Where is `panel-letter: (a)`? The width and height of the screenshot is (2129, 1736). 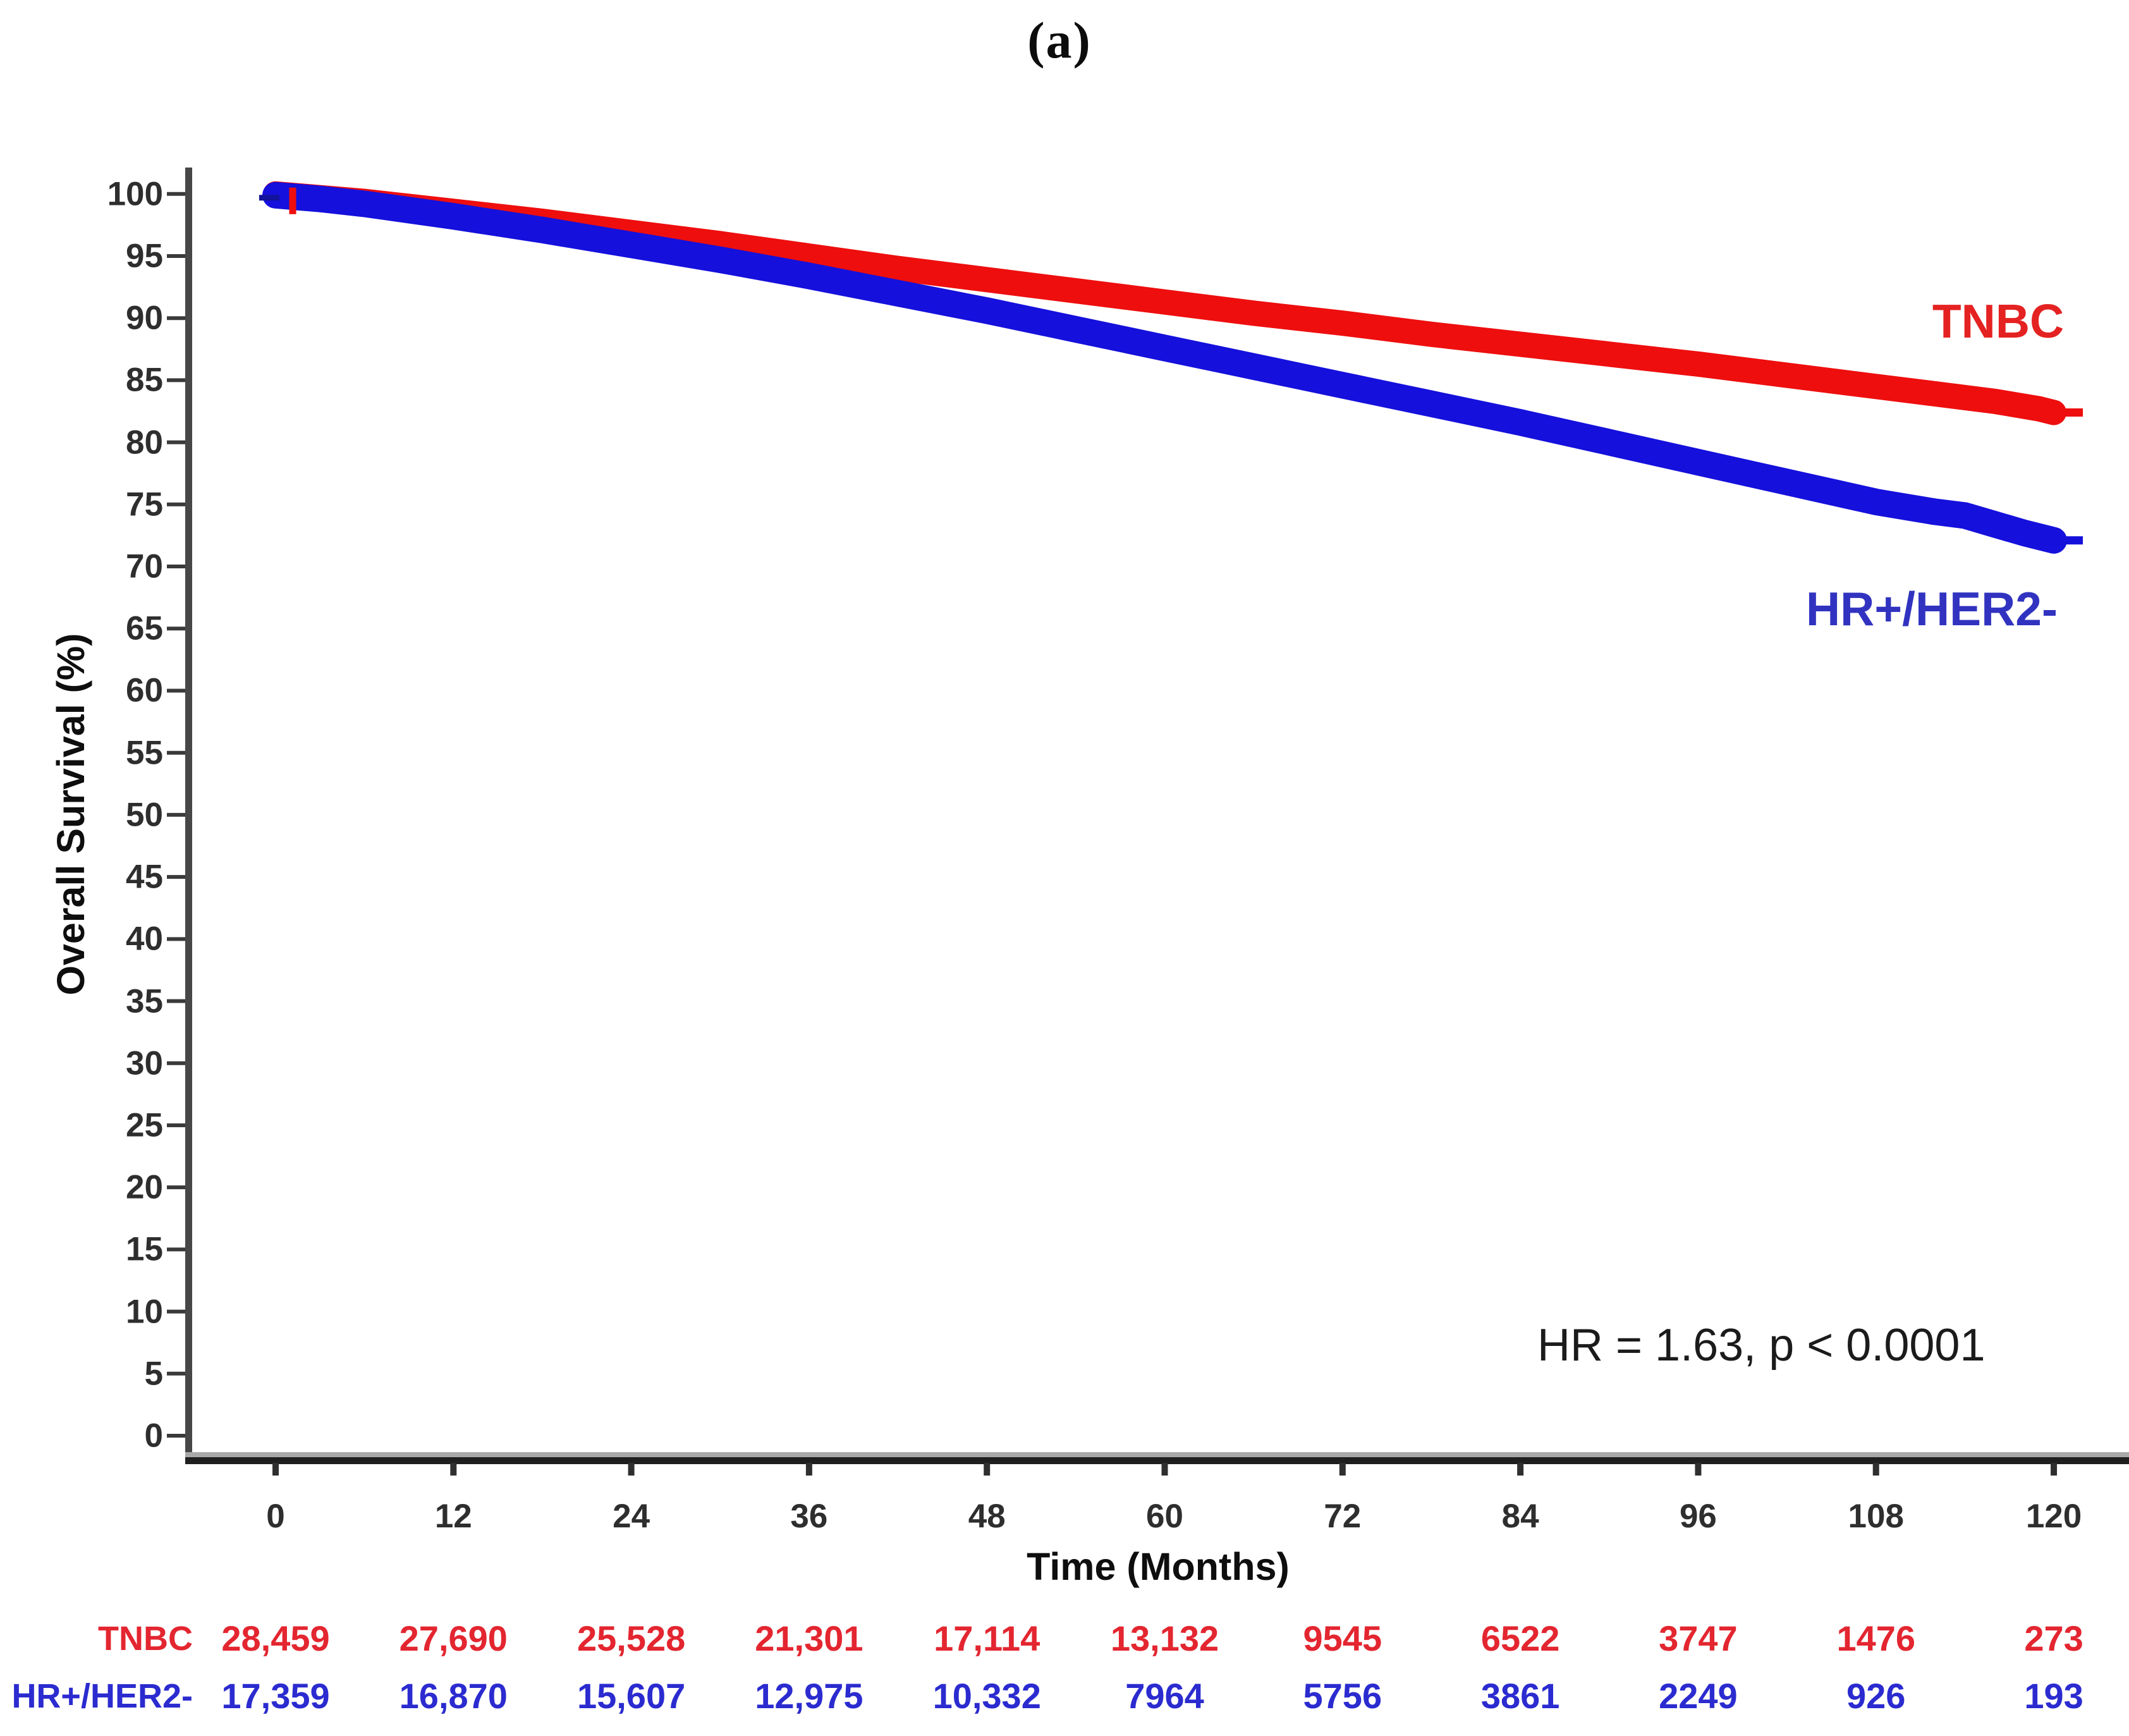 panel-letter: (a) is located at coordinates (1059, 40).